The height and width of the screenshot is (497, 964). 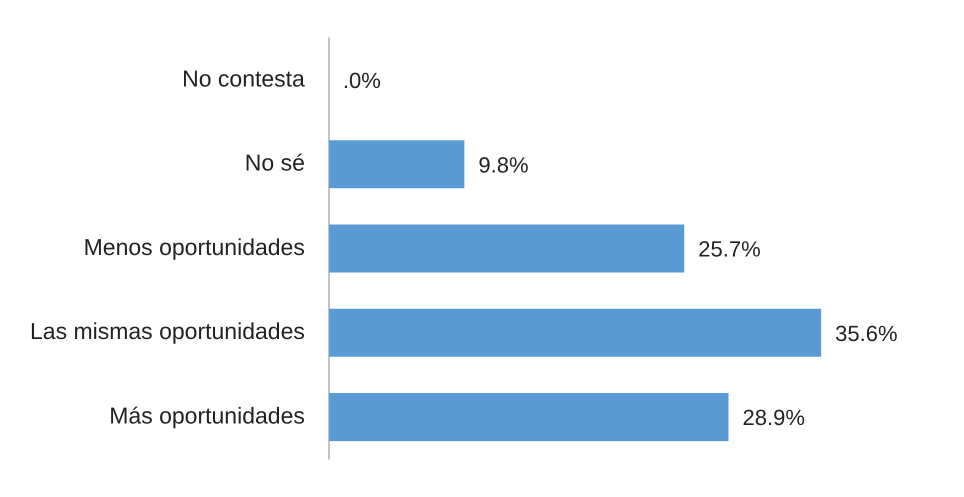 What do you see at coordinates (729, 249) in the screenshot?
I see `data-label: 25.7%` at bounding box center [729, 249].